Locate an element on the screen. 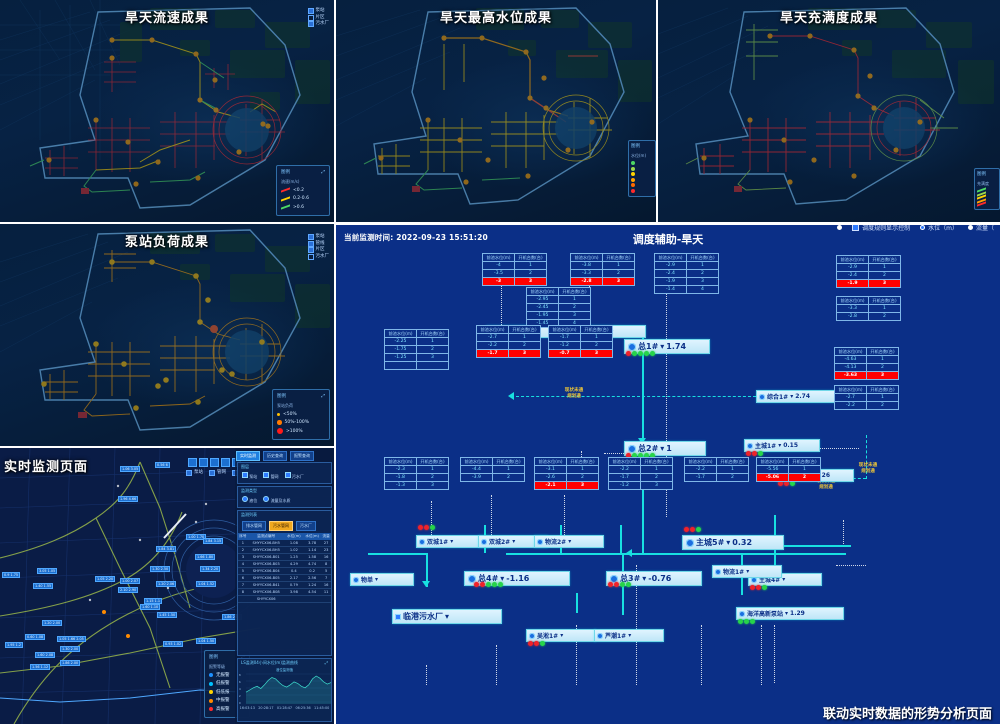 This screenshot has width=1000, height=724. toolbar-icon-zoom-in is located at coordinates (203, 462).